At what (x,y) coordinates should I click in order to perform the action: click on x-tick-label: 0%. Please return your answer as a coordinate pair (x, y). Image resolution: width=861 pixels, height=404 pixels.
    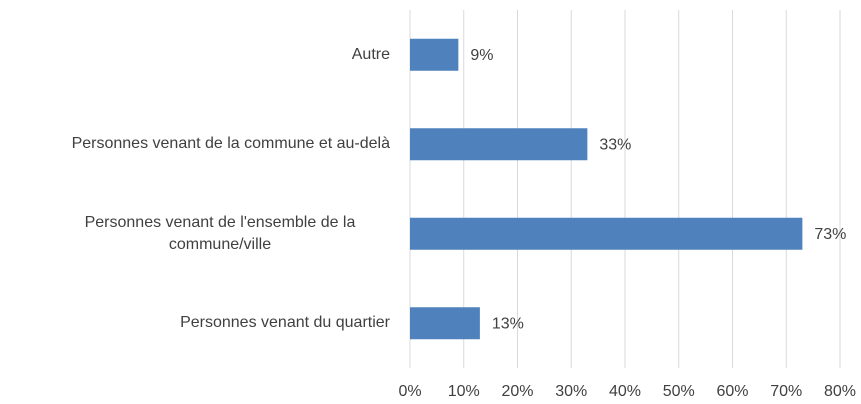
    Looking at the image, I should click on (409, 391).